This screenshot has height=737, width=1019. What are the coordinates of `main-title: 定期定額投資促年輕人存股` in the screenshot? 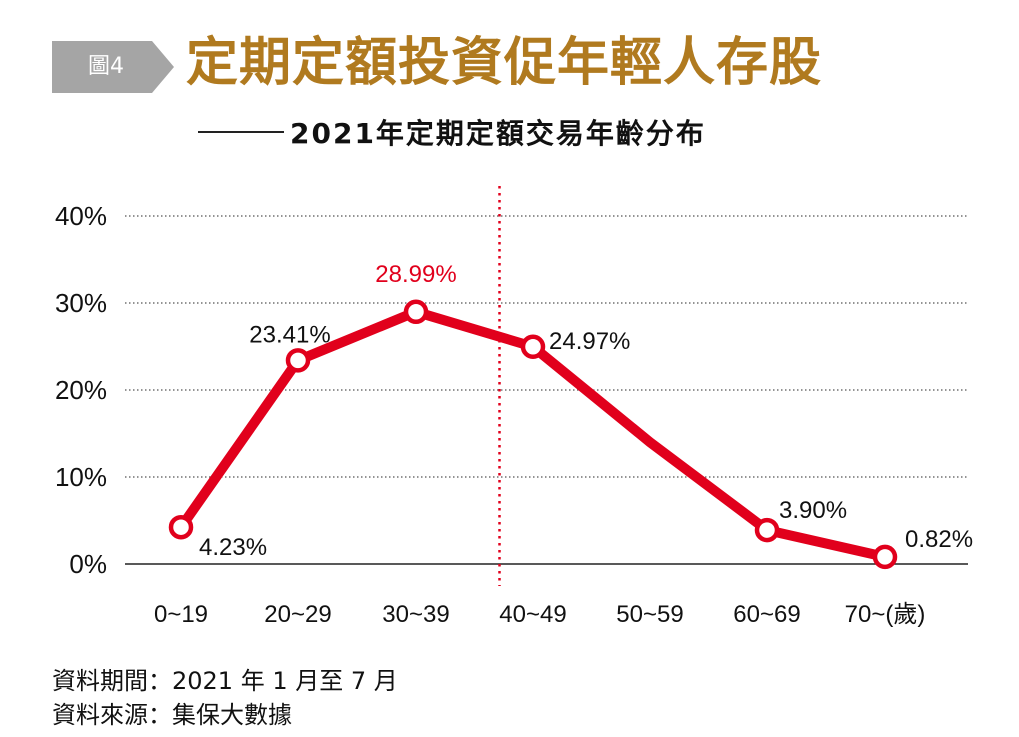 It's located at (504, 62).